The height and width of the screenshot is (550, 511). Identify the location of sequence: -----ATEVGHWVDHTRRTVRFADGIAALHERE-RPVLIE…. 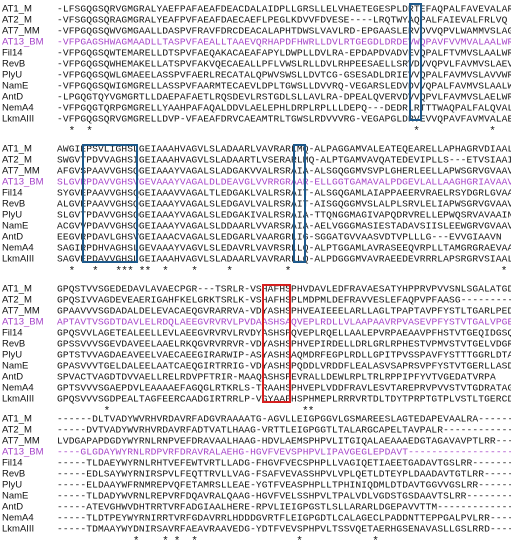
(284, 507).